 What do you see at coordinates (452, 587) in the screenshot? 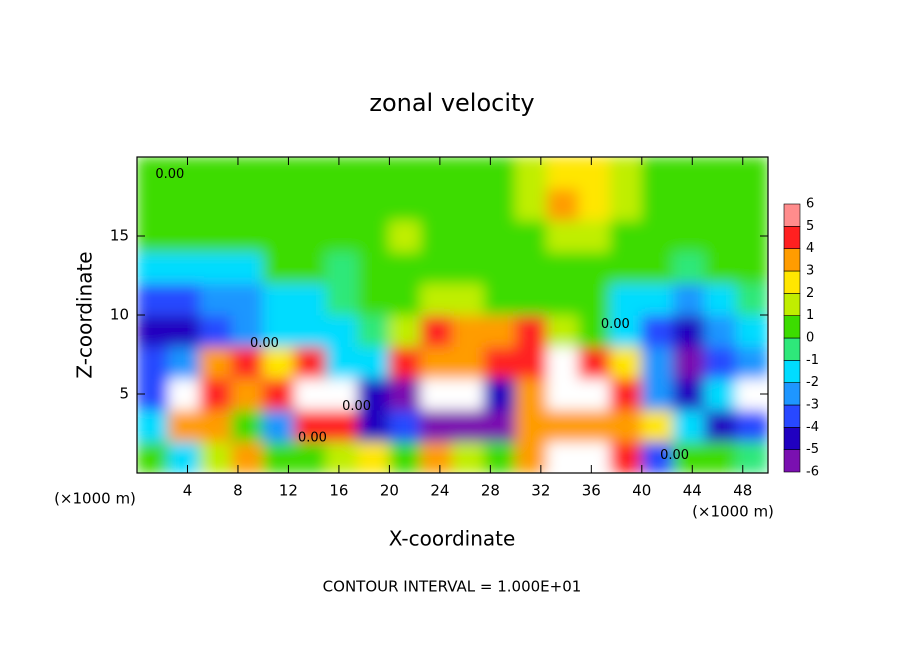
I see `footer: CONTOUR INTERVAL = 1.000E+01` at bounding box center [452, 587].